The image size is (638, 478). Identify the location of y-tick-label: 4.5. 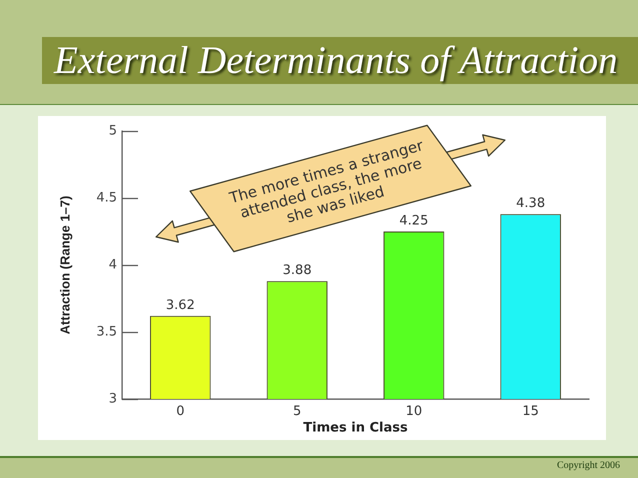
(106, 198).